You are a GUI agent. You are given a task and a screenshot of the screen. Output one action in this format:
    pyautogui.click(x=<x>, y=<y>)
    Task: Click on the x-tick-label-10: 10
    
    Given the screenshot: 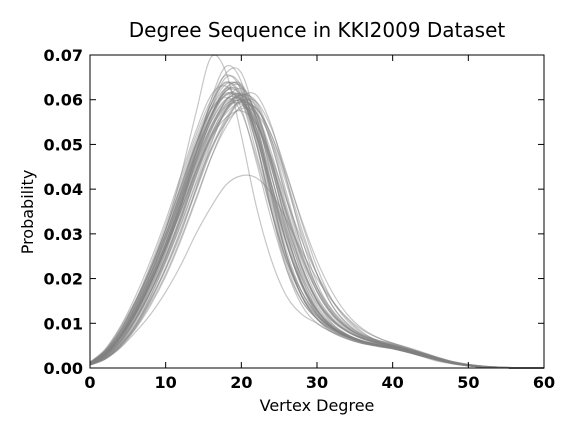 What is the action you would take?
    pyautogui.click(x=166, y=382)
    